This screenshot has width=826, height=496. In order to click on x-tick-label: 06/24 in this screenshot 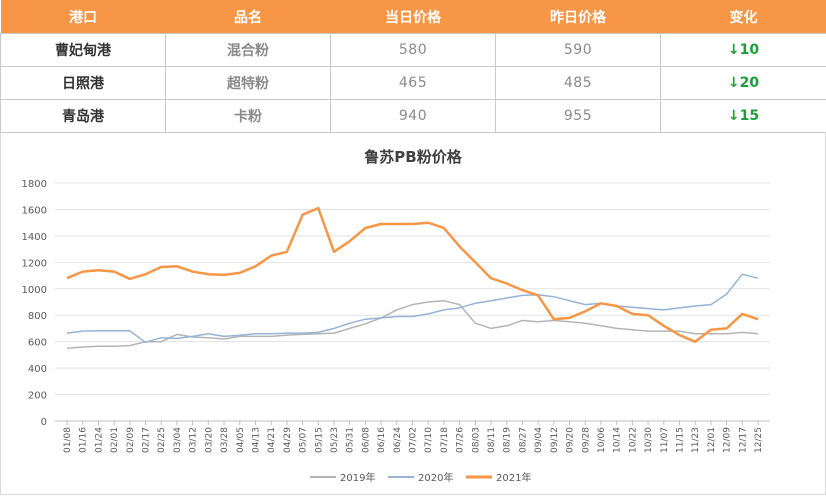, I will do `click(398, 440)`.